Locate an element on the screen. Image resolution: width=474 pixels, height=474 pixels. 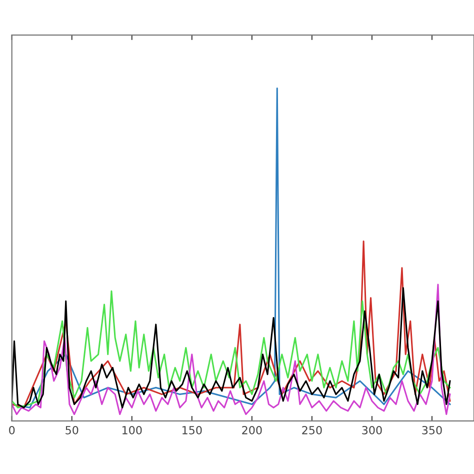
x-tick-label: 50 is located at coordinates (72, 430).